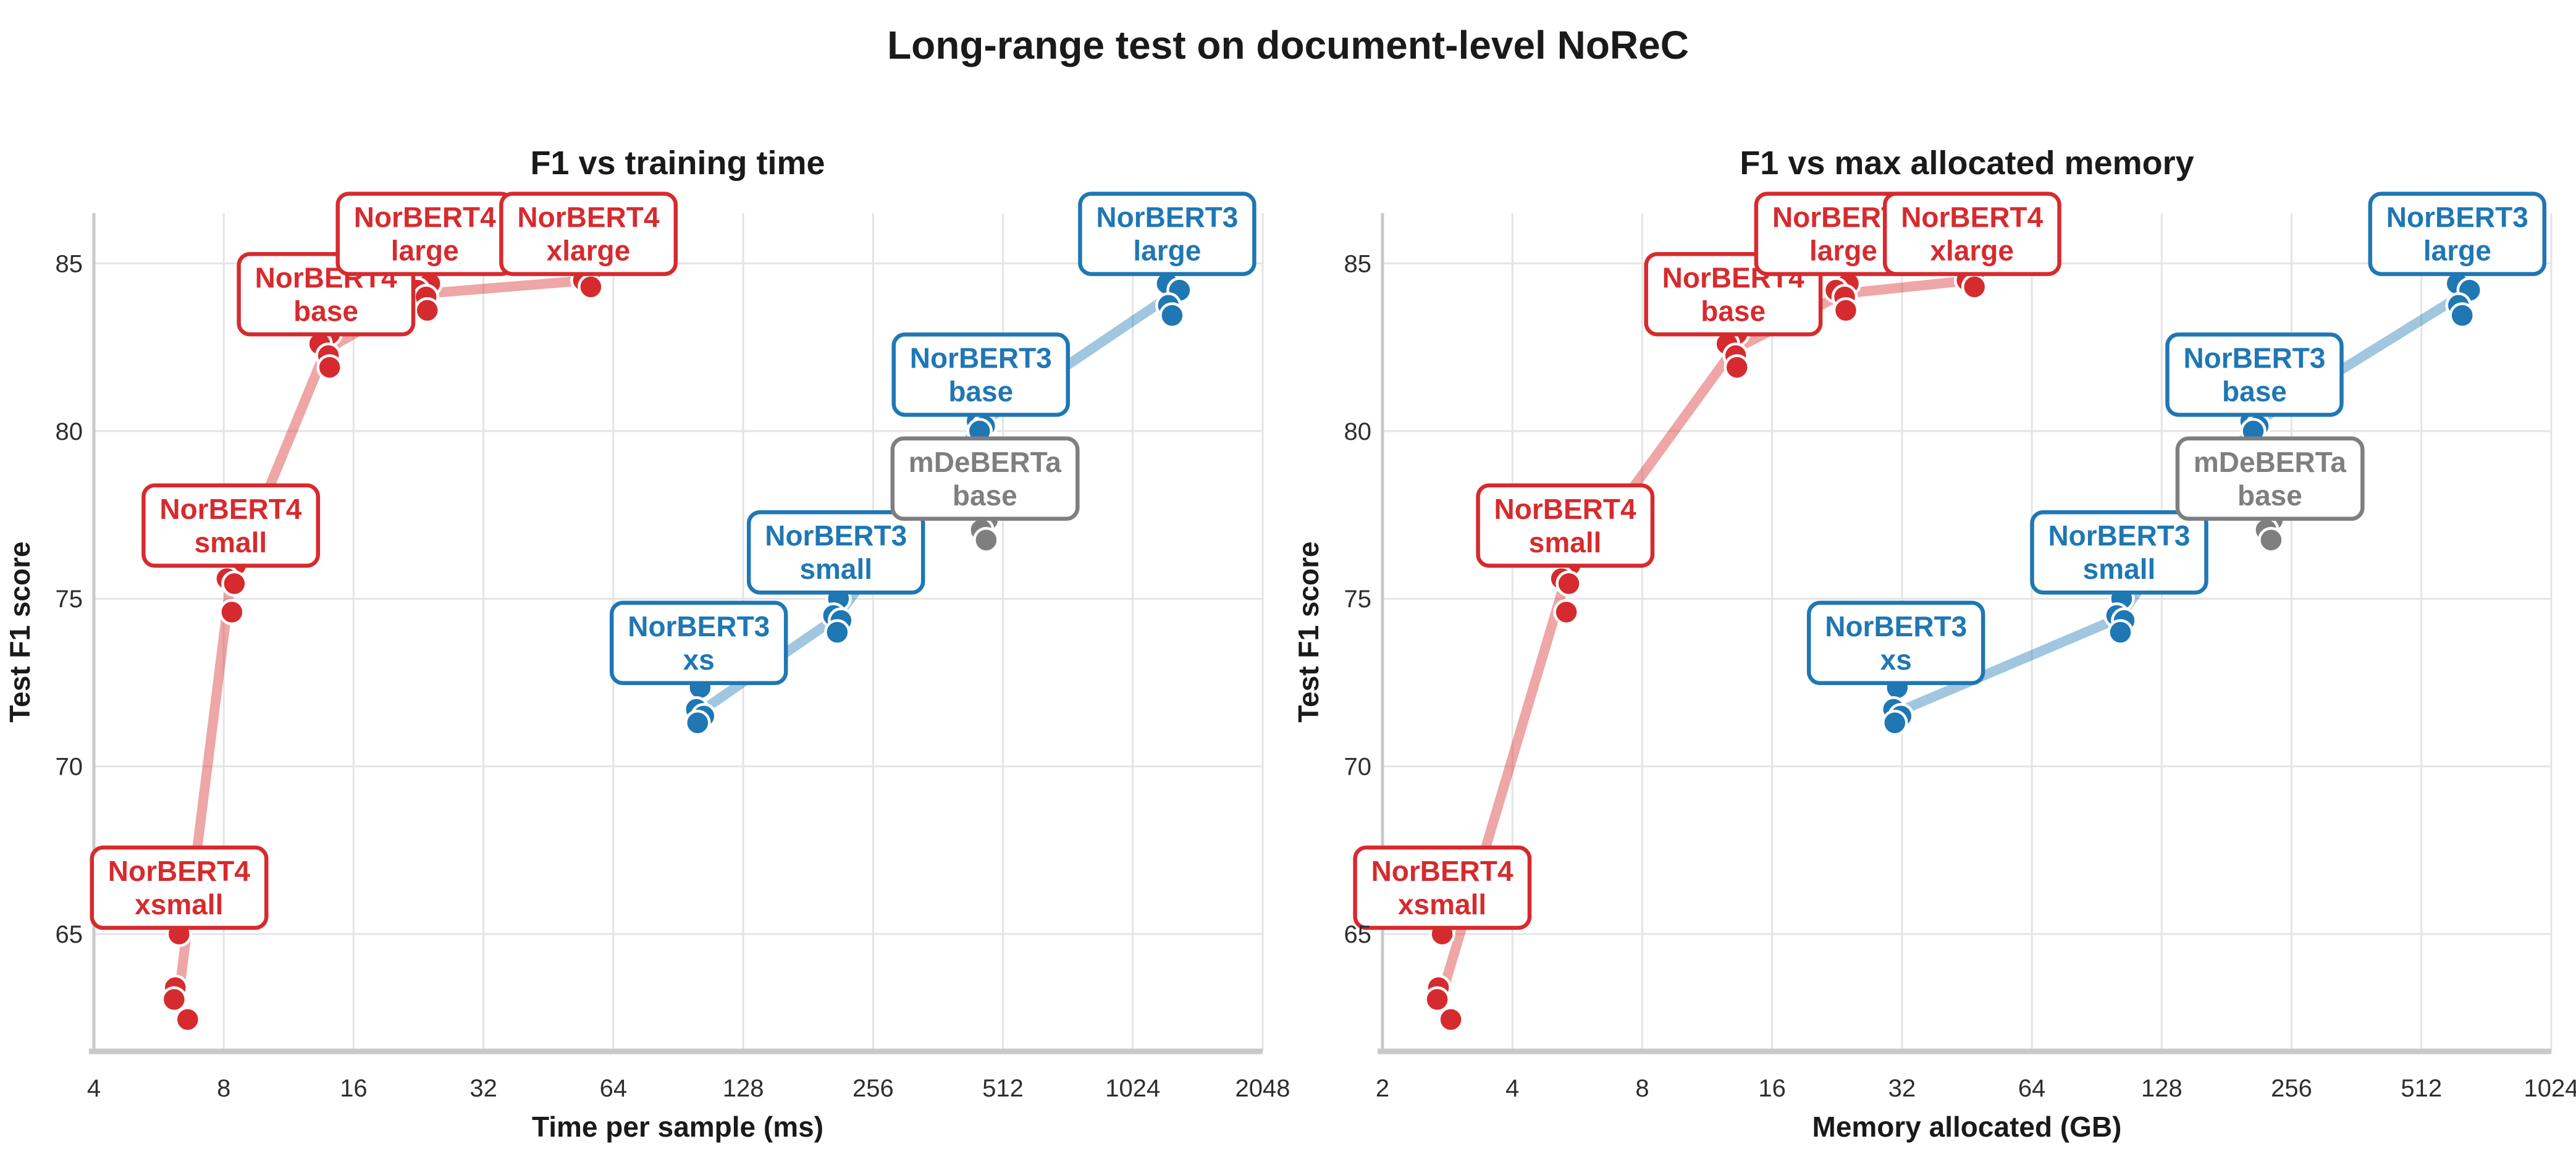 This screenshot has width=2576, height=1149. Describe the element at coordinates (677, 1127) in the screenshot. I see `left-xaxis-title: Time per sample (ms)` at that location.